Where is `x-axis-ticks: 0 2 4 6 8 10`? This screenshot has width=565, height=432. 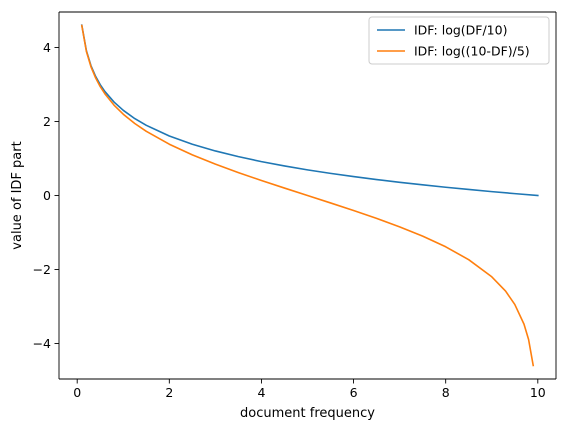 x-axis-ticks: 0 2 4 6 8 10 is located at coordinates (309, 389).